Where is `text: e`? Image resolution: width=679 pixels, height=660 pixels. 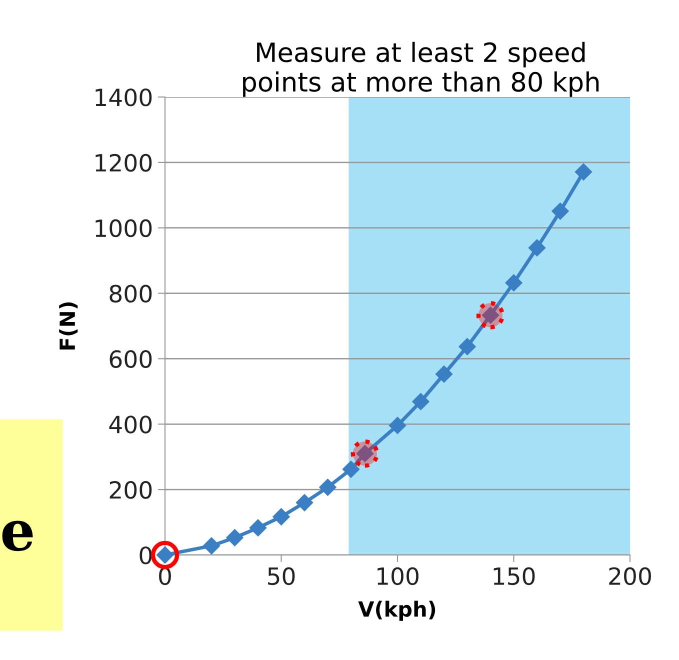
text: e is located at coordinates (17, 536).